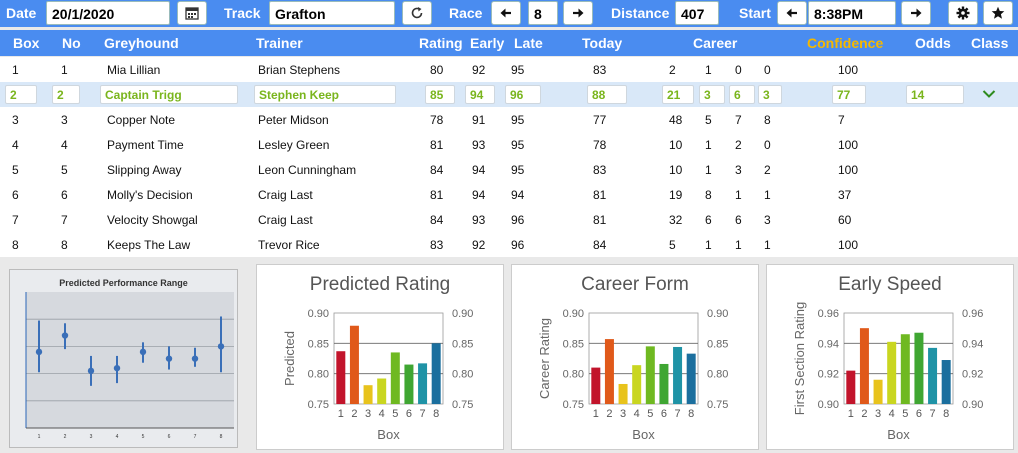  What do you see at coordinates (600, 120) in the screenshot?
I see `cell-today: 77` at bounding box center [600, 120].